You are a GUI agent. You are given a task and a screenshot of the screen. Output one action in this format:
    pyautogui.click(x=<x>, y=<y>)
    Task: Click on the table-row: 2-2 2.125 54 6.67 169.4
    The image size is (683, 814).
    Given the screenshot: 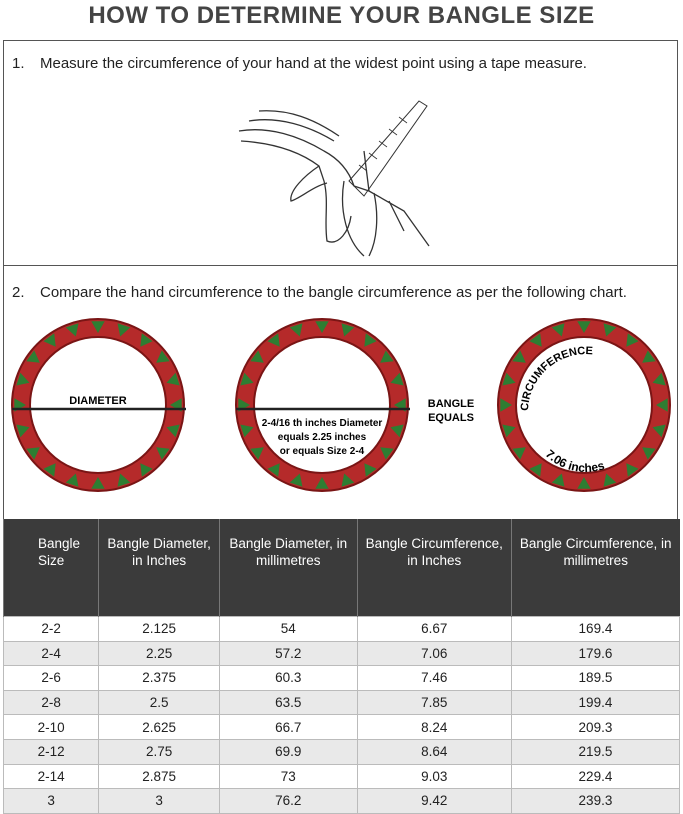 What is the action you would take?
    pyautogui.click(x=341, y=629)
    